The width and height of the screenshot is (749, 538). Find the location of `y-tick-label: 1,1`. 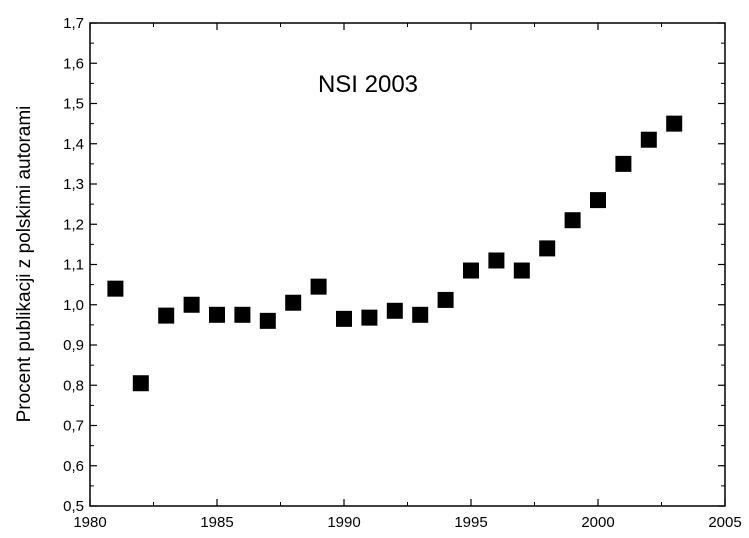

y-tick-label: 1,1 is located at coordinates (73, 265).